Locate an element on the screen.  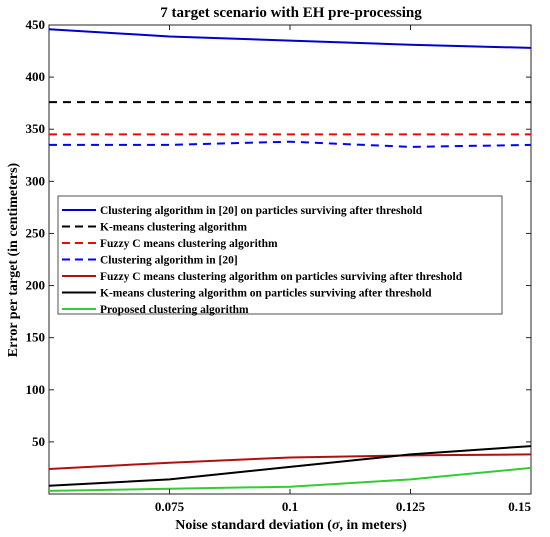
x-tick-label: 0.1 is located at coordinates (290, 506).